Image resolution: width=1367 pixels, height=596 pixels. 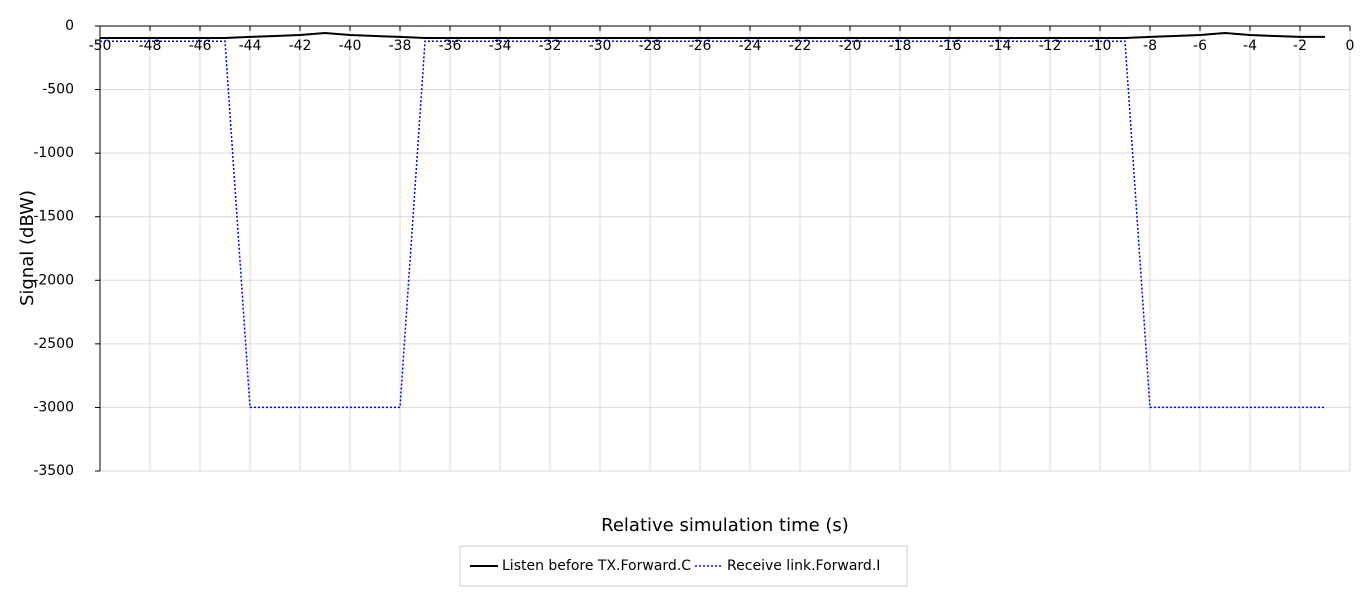 What do you see at coordinates (27, 248) in the screenshot?
I see `y-axis-title: Signal (dBW)` at bounding box center [27, 248].